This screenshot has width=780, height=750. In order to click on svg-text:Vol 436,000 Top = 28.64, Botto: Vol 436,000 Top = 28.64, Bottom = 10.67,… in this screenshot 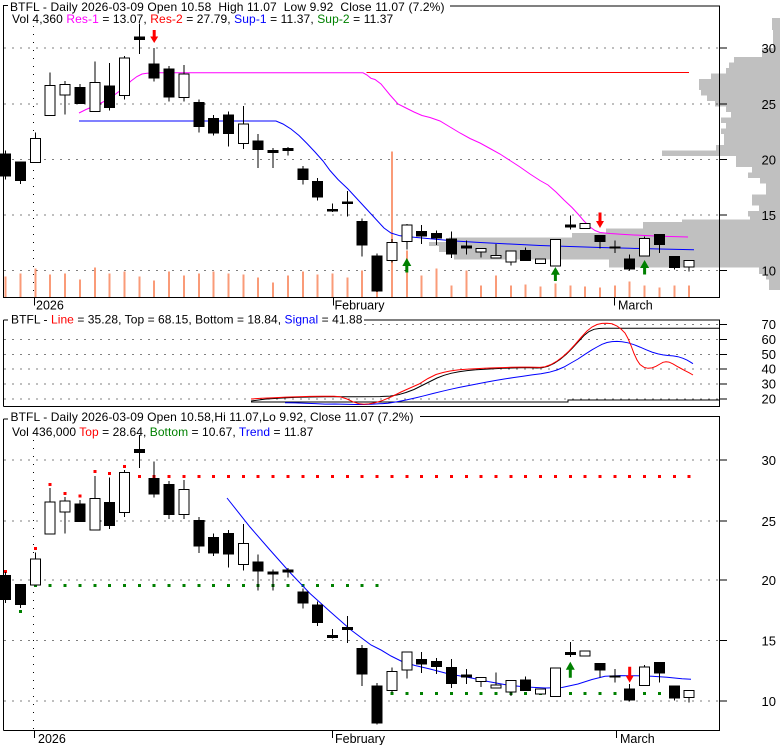, I will do `click(163, 432)`.